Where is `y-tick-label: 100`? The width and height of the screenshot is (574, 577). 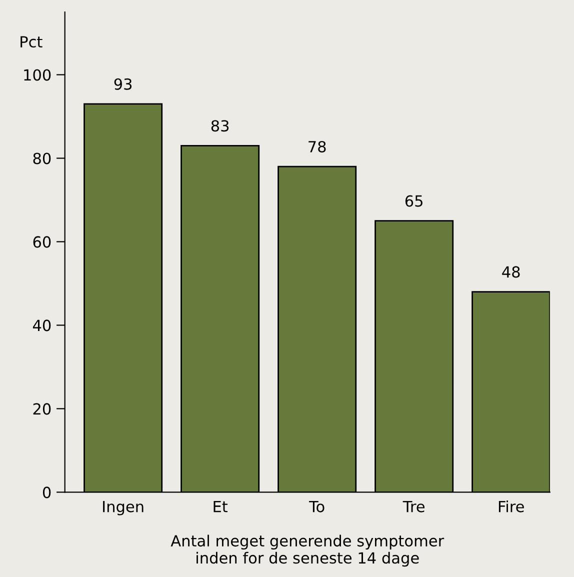 y-tick-label: 100 is located at coordinates (37, 75).